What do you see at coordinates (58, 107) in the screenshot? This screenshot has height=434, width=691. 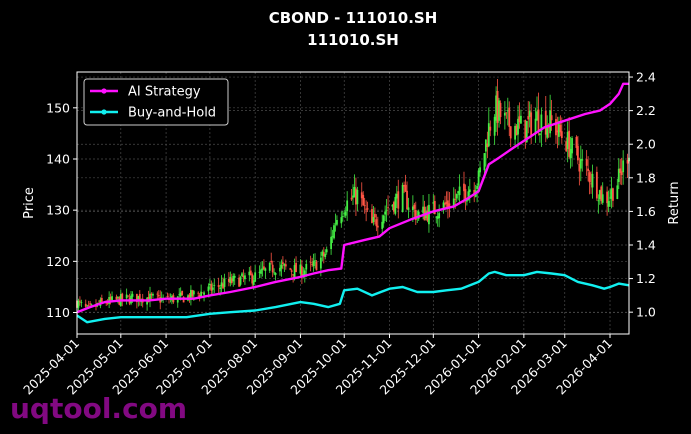 I see `y-tick-label: 150` at bounding box center [58, 107].